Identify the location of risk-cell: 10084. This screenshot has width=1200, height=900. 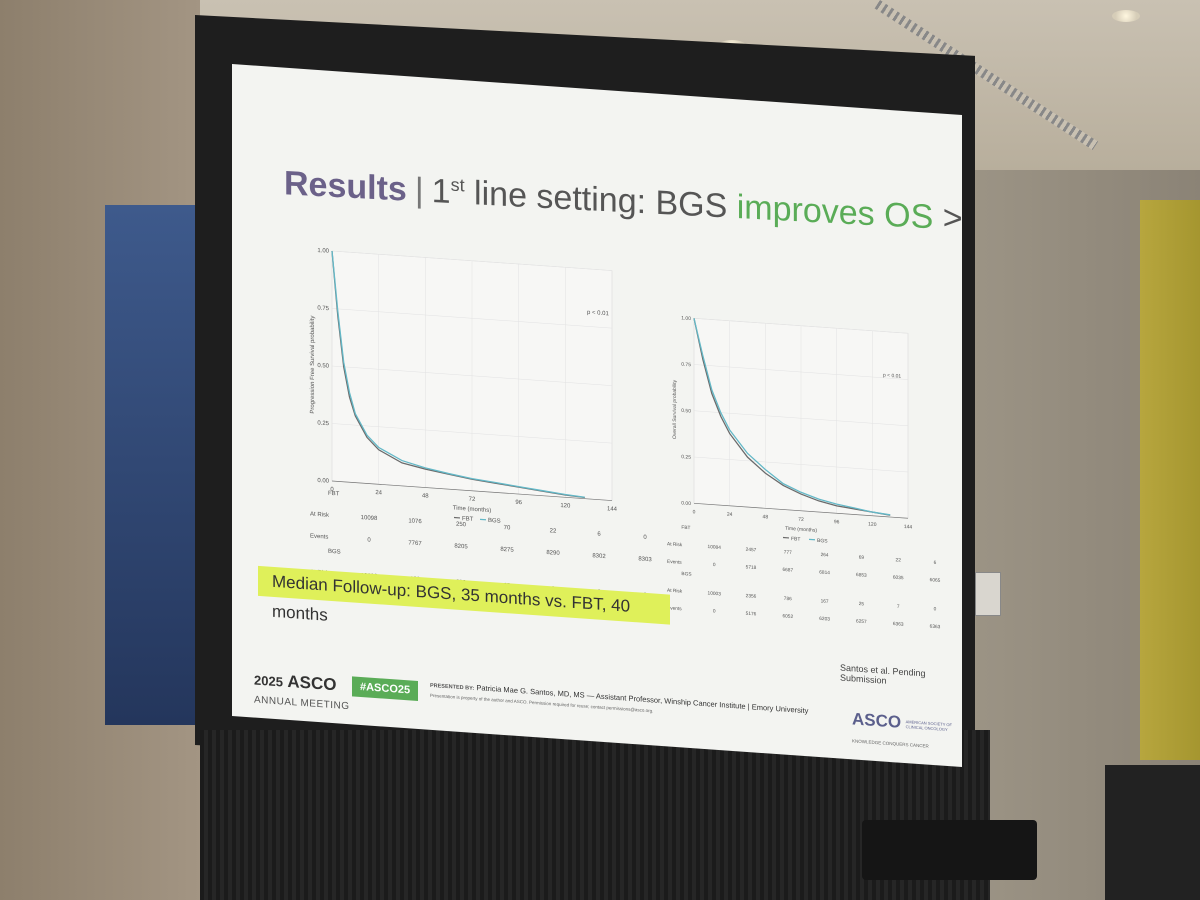
(714, 547).